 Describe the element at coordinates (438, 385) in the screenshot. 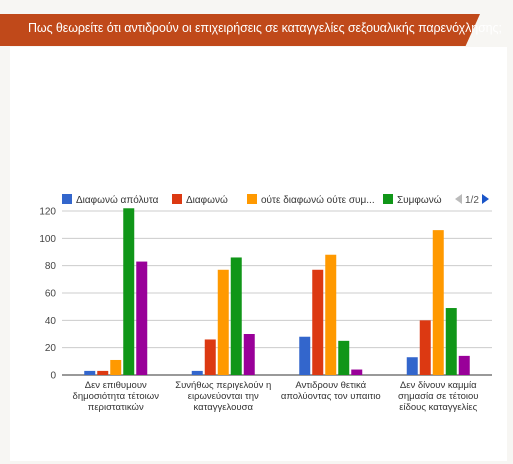

I see `x-tick-label-3-0: Δεν δίνουν καμμία` at that location.